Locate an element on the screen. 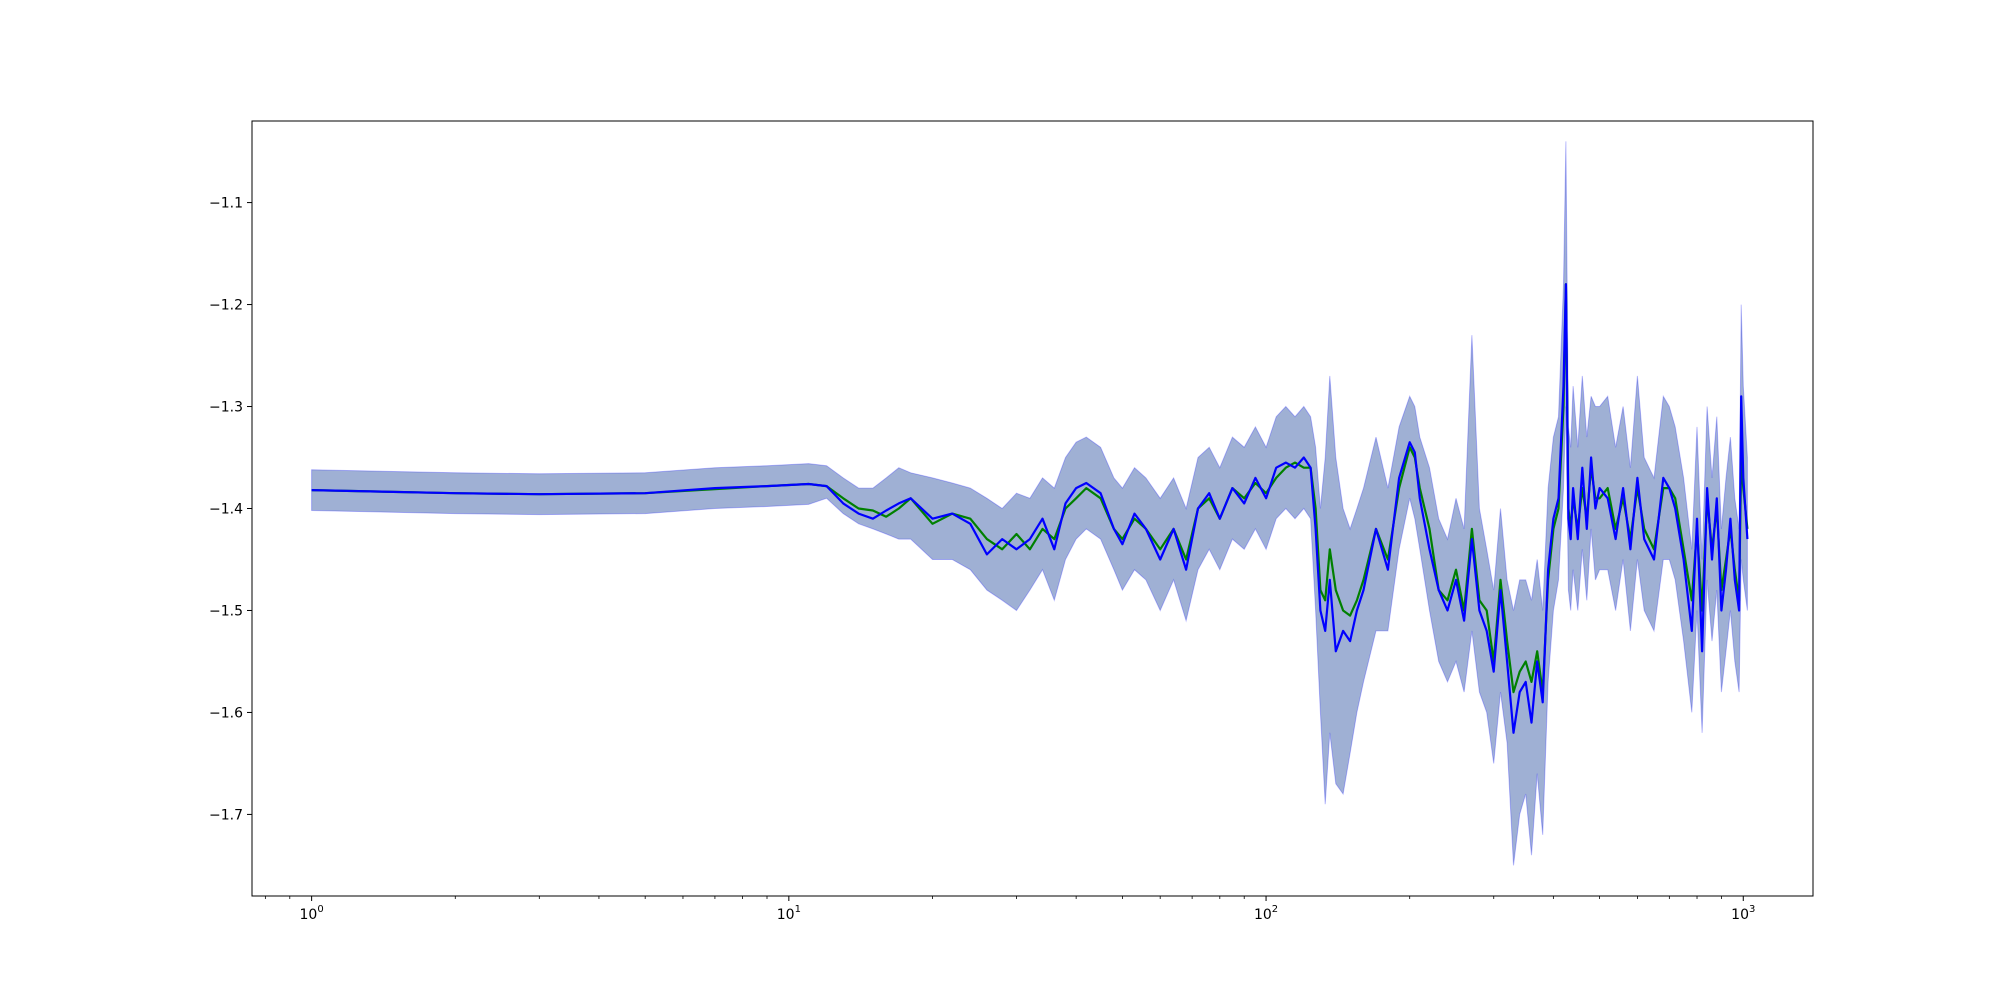  x-axis: 10⁰ 10¹ 10² 10³ is located at coordinates (1009, 909).